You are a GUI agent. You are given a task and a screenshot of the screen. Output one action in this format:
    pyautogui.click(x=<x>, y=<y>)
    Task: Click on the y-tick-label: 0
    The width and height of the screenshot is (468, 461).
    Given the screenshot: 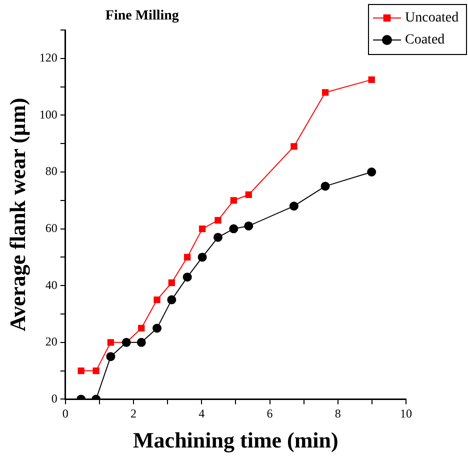 What is the action you would take?
    pyautogui.click(x=54, y=398)
    